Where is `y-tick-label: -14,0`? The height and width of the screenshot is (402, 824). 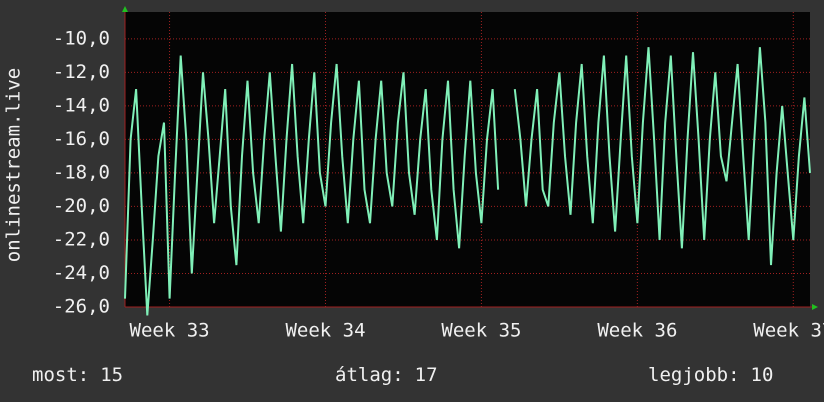
y-tick-label: -14,0 is located at coordinates (81, 105).